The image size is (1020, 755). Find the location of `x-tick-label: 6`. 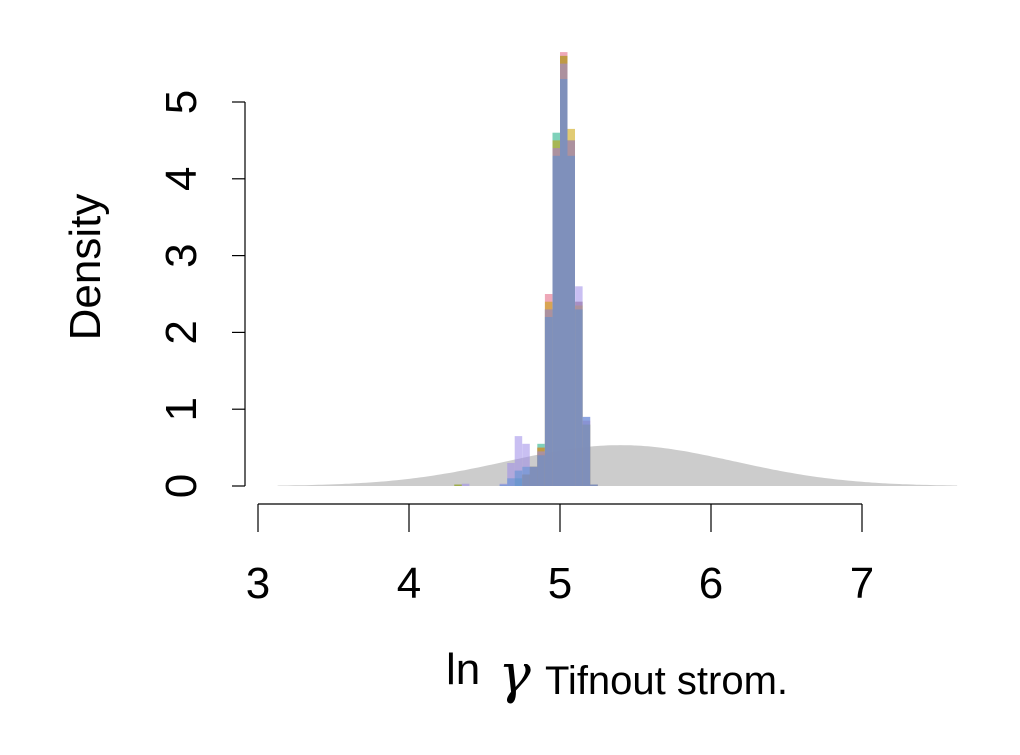

x-tick-label: 6 is located at coordinates (711, 583).